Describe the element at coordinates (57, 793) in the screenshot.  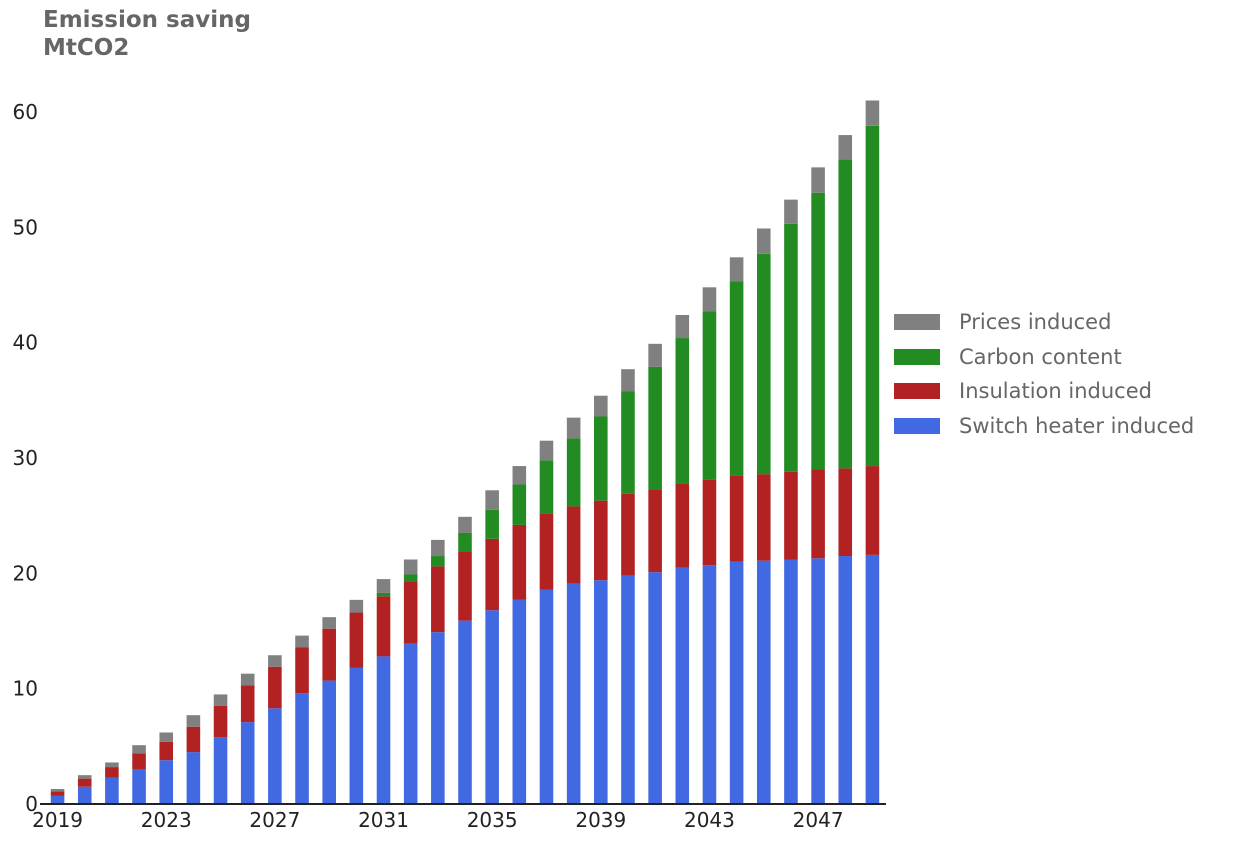
I see `bar-segment-2019-s1` at that location.